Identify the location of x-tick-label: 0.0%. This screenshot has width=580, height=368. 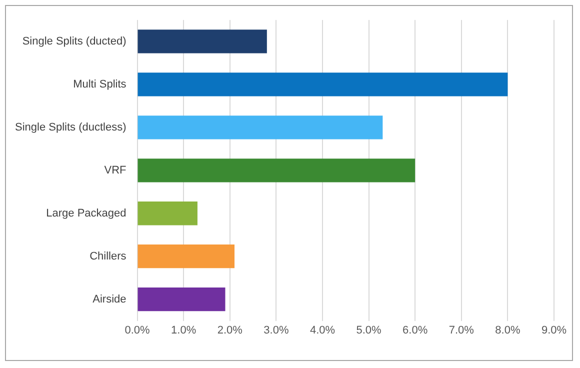
(137, 330).